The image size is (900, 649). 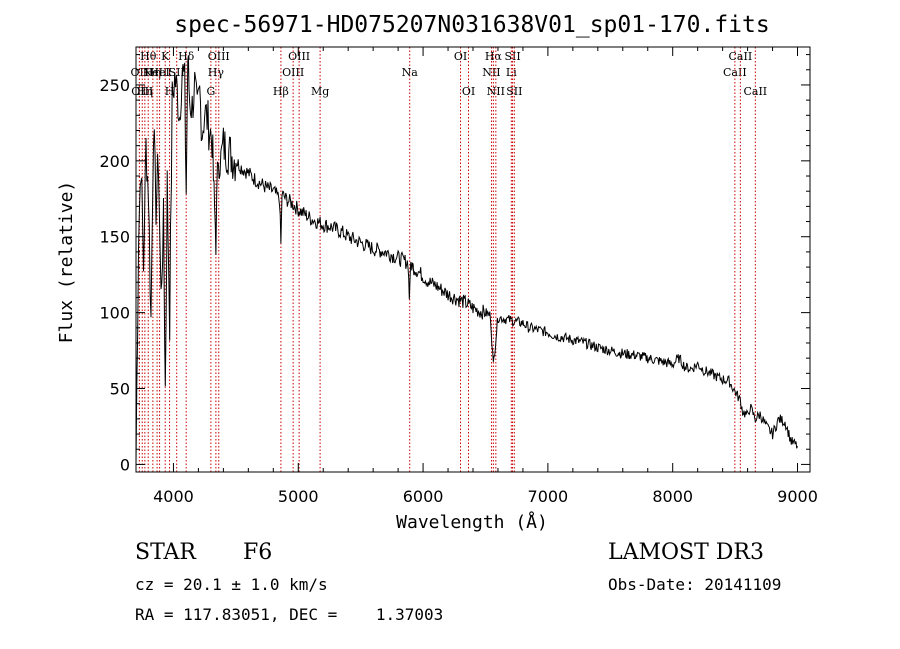 I want to click on x-tick-label: 5000, so click(x=298, y=496).